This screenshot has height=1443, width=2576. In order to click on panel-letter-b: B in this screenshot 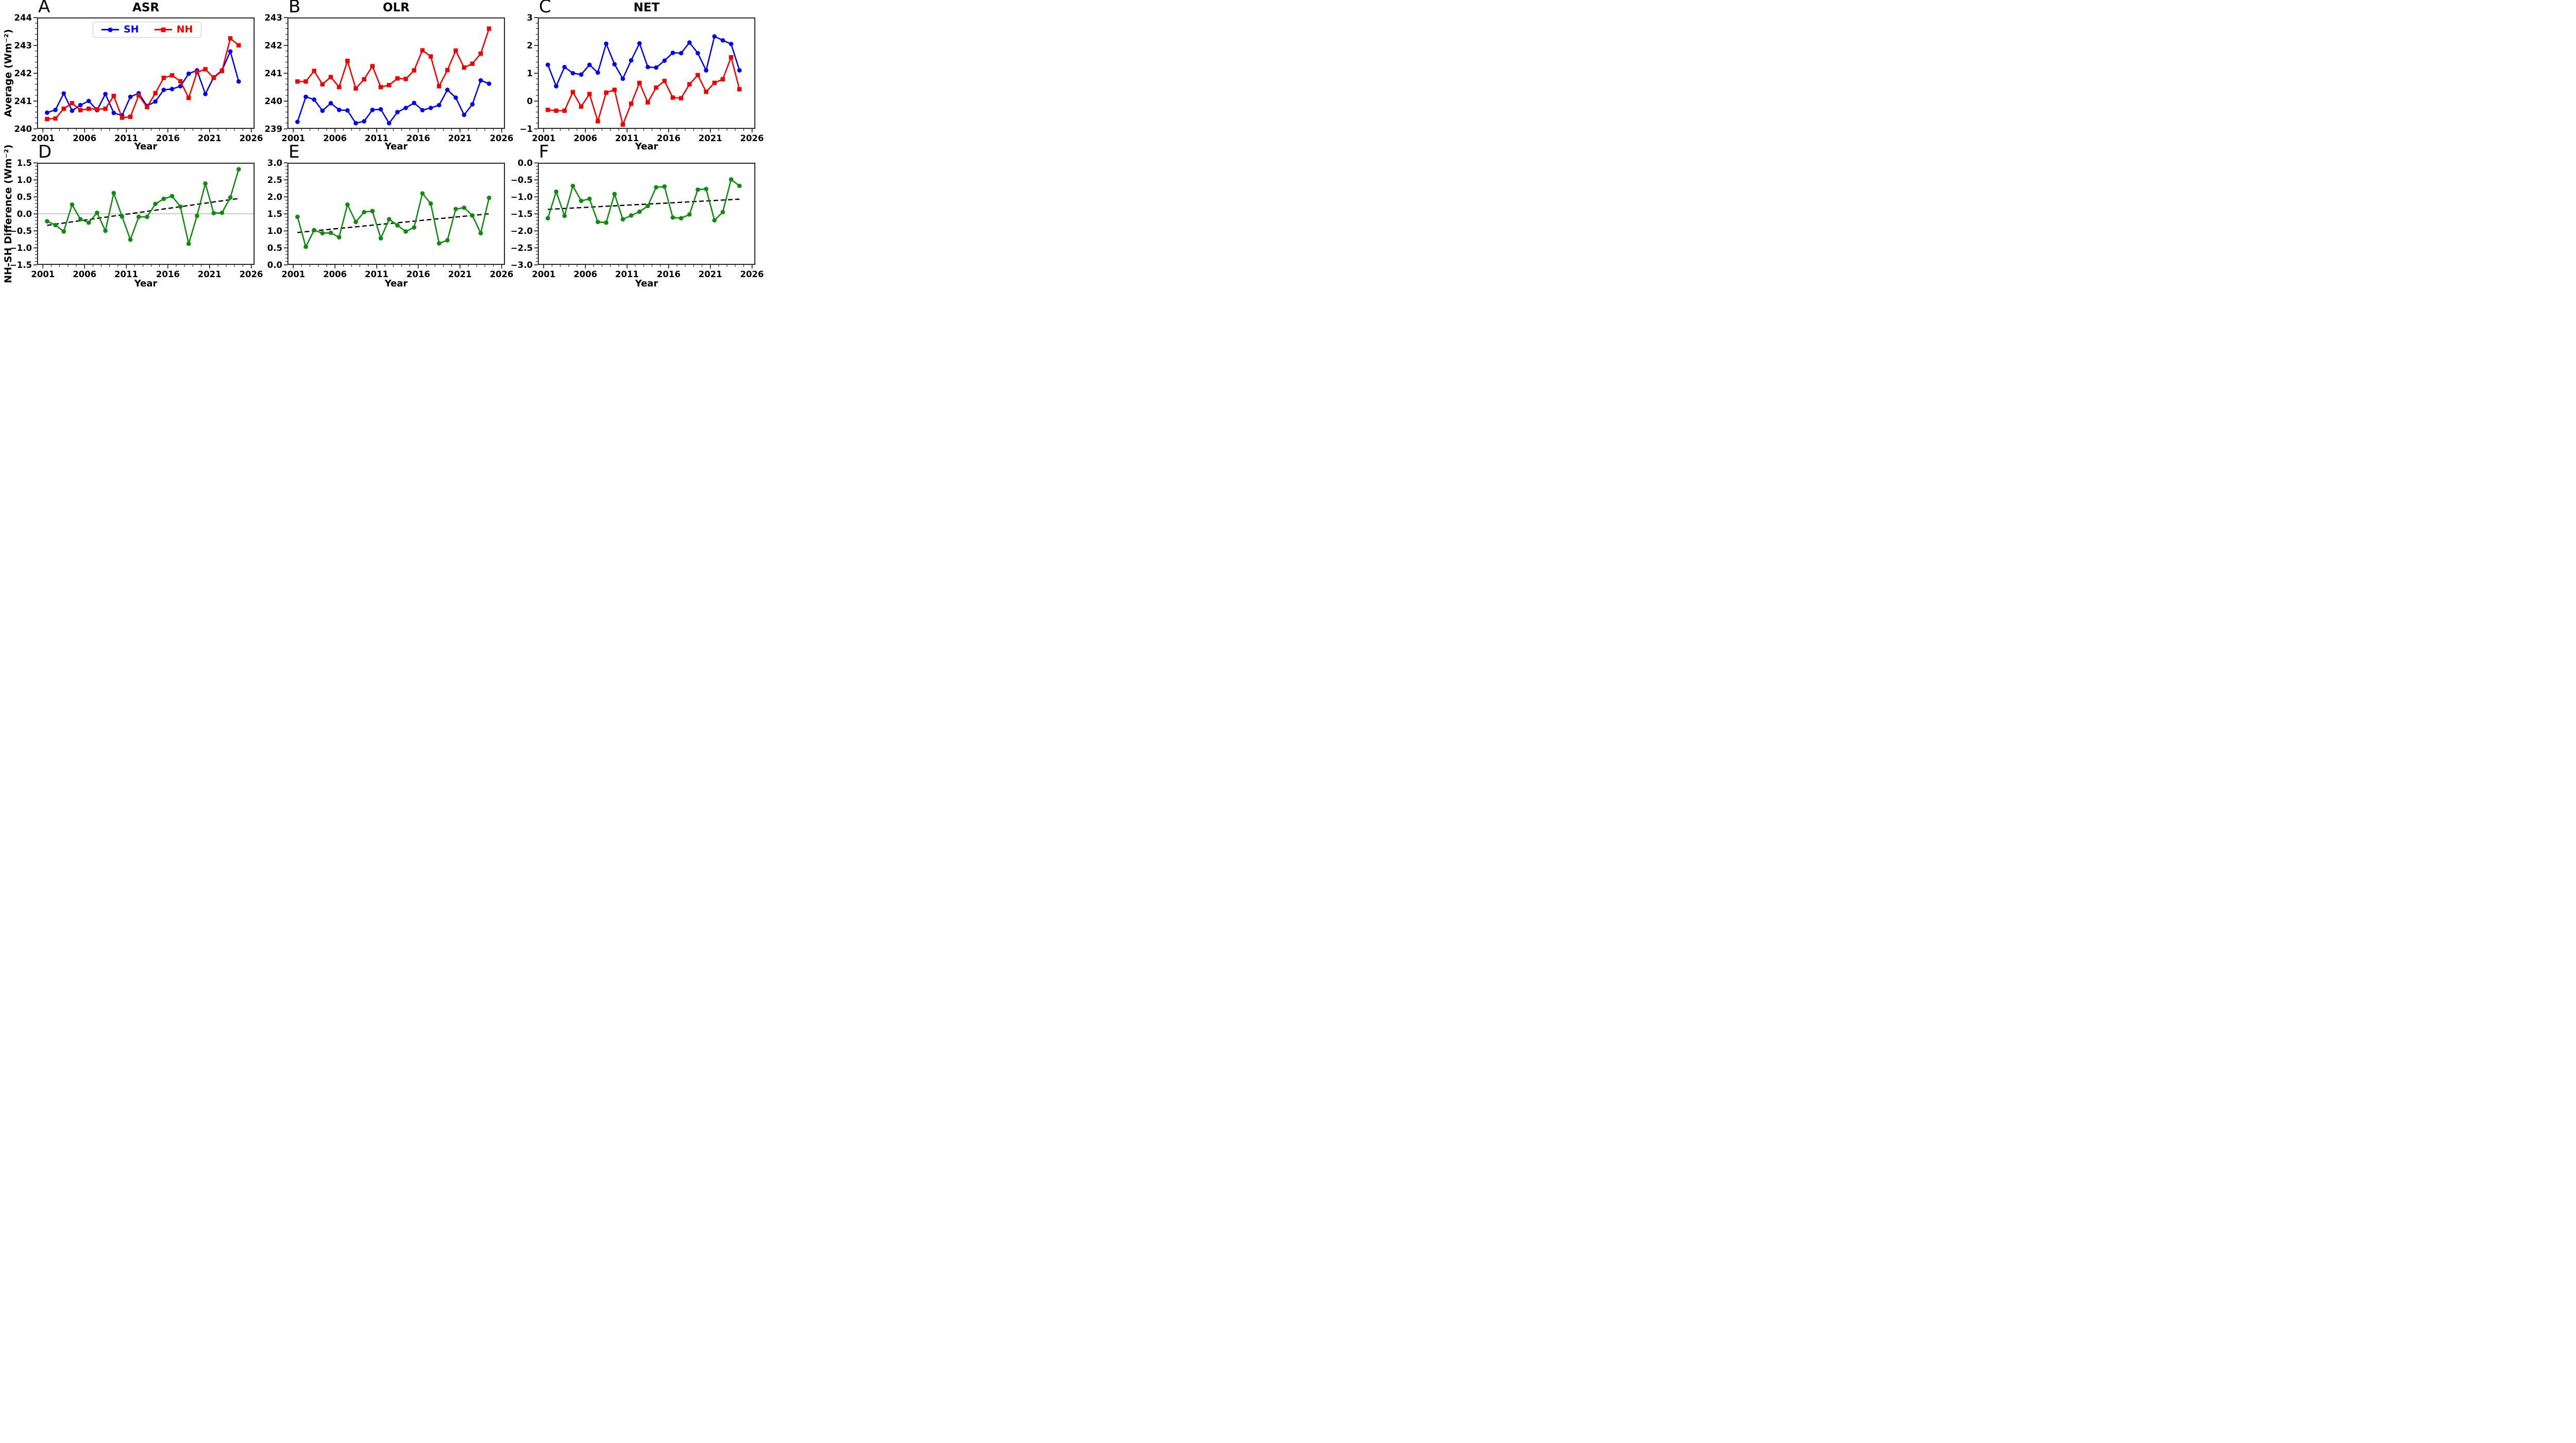, I will do `click(295, 8)`.